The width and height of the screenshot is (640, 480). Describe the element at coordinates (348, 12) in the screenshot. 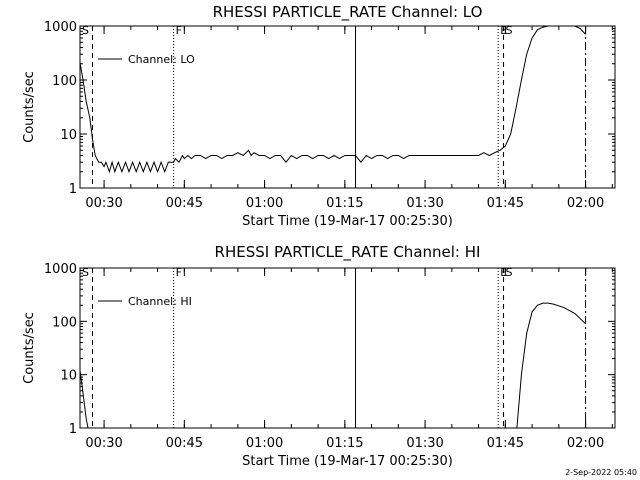

I see `chart-title: RHESSI PARTICLE_RATE Channel: LO` at that location.